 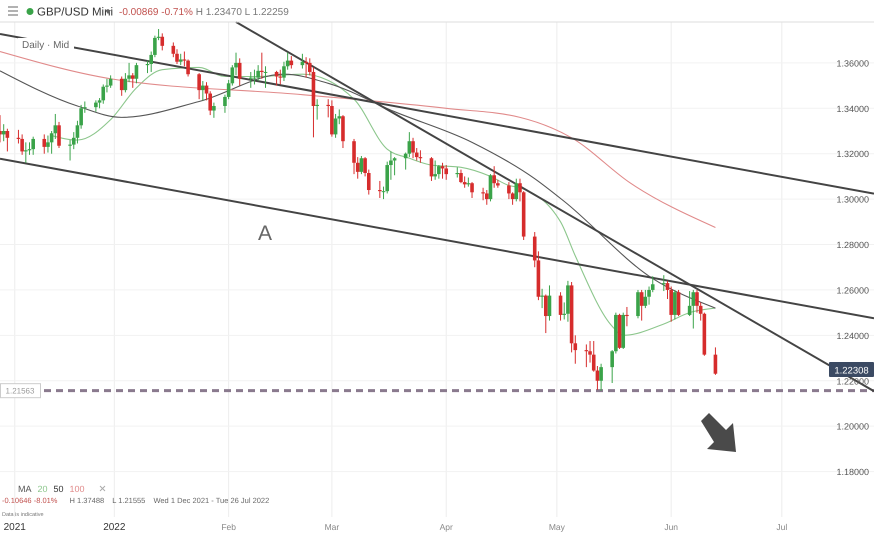 I want to click on legend-title: MA, so click(x=25, y=489).